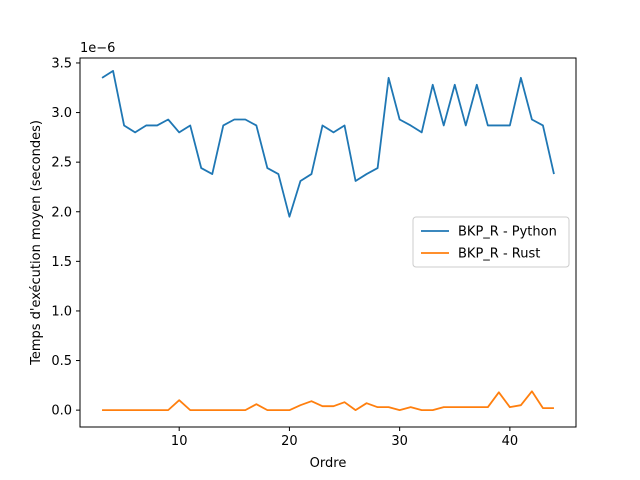 The image size is (640, 480). Describe the element at coordinates (97, 48) in the screenshot. I see `y-offset-label: 1e−6` at that location.